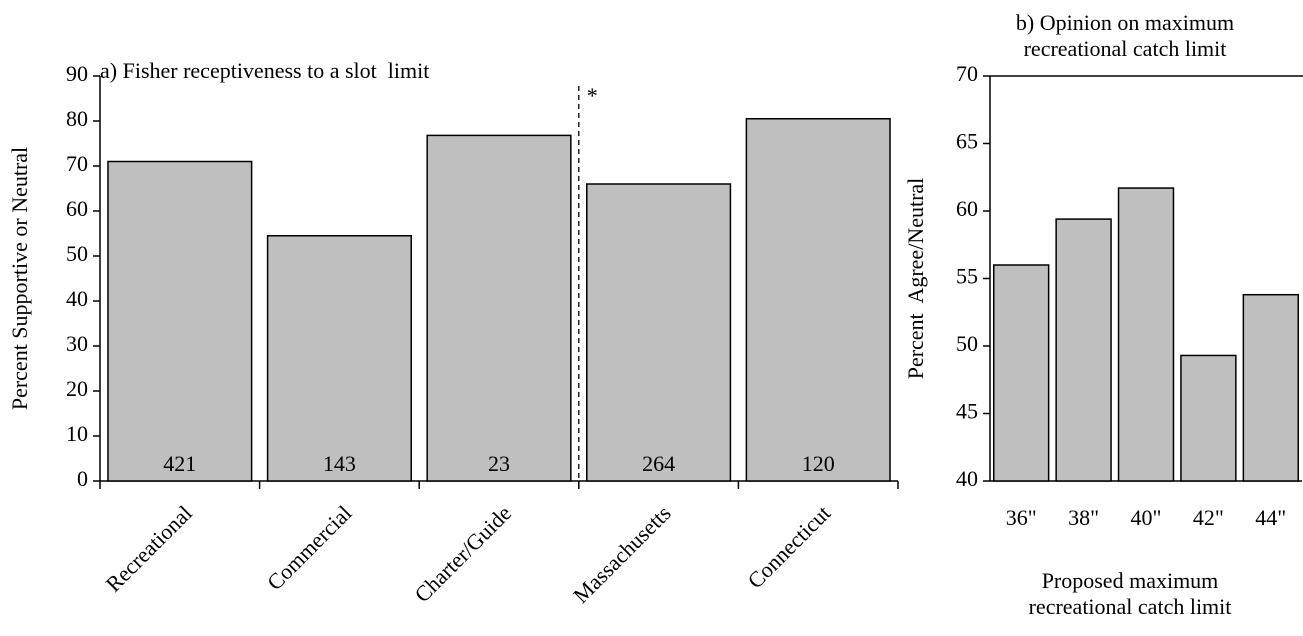  Describe the element at coordinates (1083, 517) in the screenshot. I see `x-tick-label: 38"` at that location.